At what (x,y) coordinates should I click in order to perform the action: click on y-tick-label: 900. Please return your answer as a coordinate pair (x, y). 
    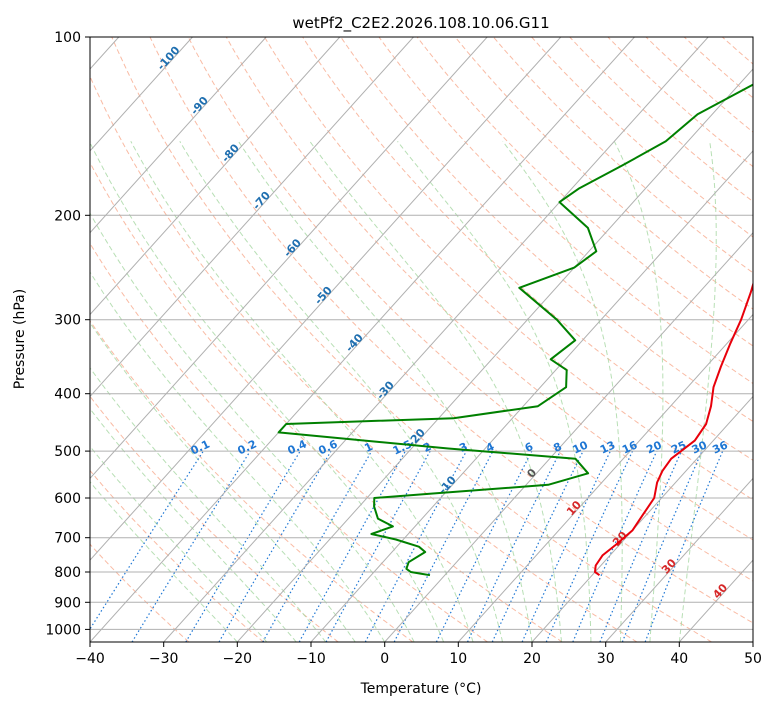
    Looking at the image, I should click on (67, 603).